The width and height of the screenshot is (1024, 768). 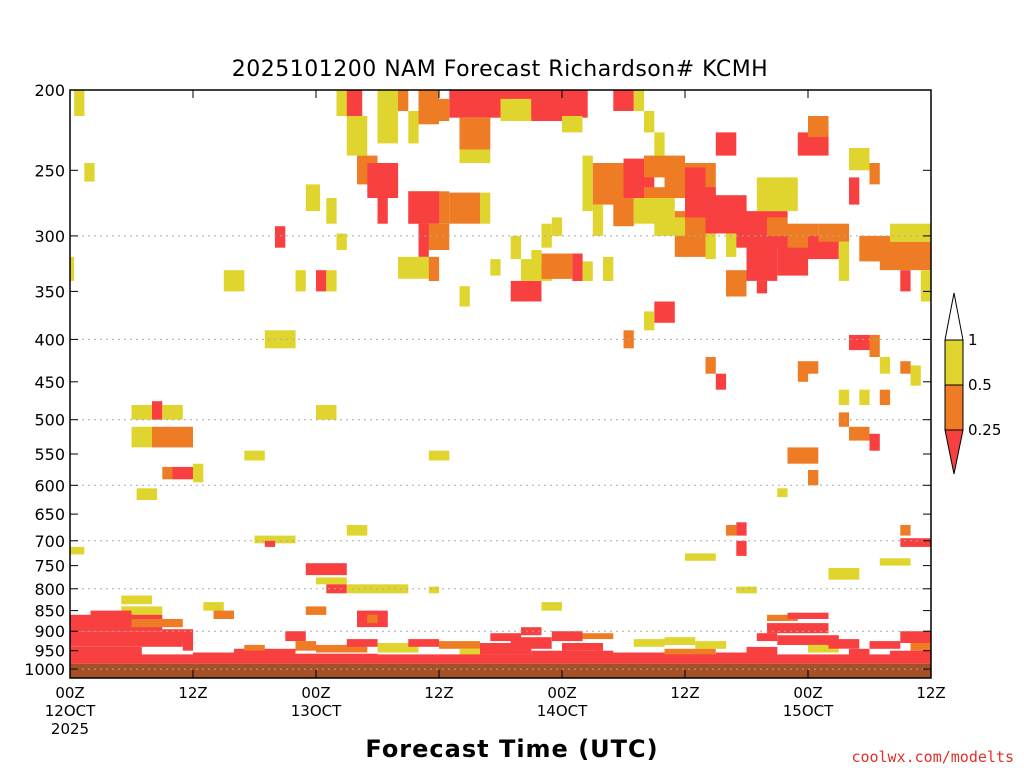 What do you see at coordinates (49, 631) in the screenshot?
I see `y-tick-label: 900` at bounding box center [49, 631].